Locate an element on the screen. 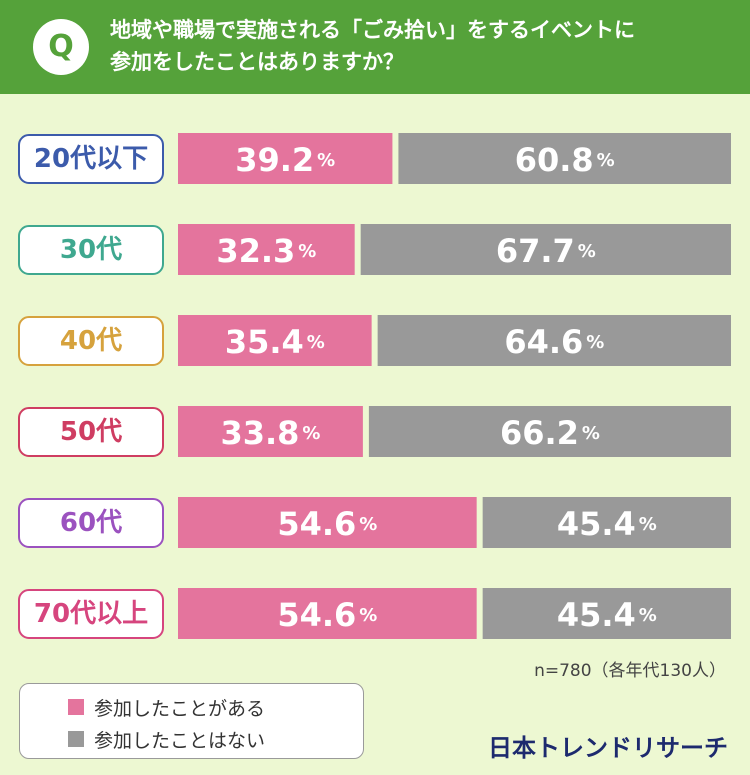  legend-label-not-participated: 参加したことはない is located at coordinates (180, 740).